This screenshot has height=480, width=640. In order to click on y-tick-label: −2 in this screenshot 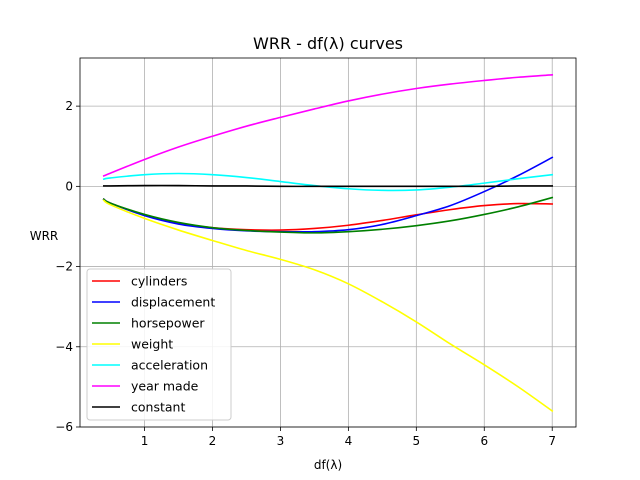, I will do `click(64, 267)`.